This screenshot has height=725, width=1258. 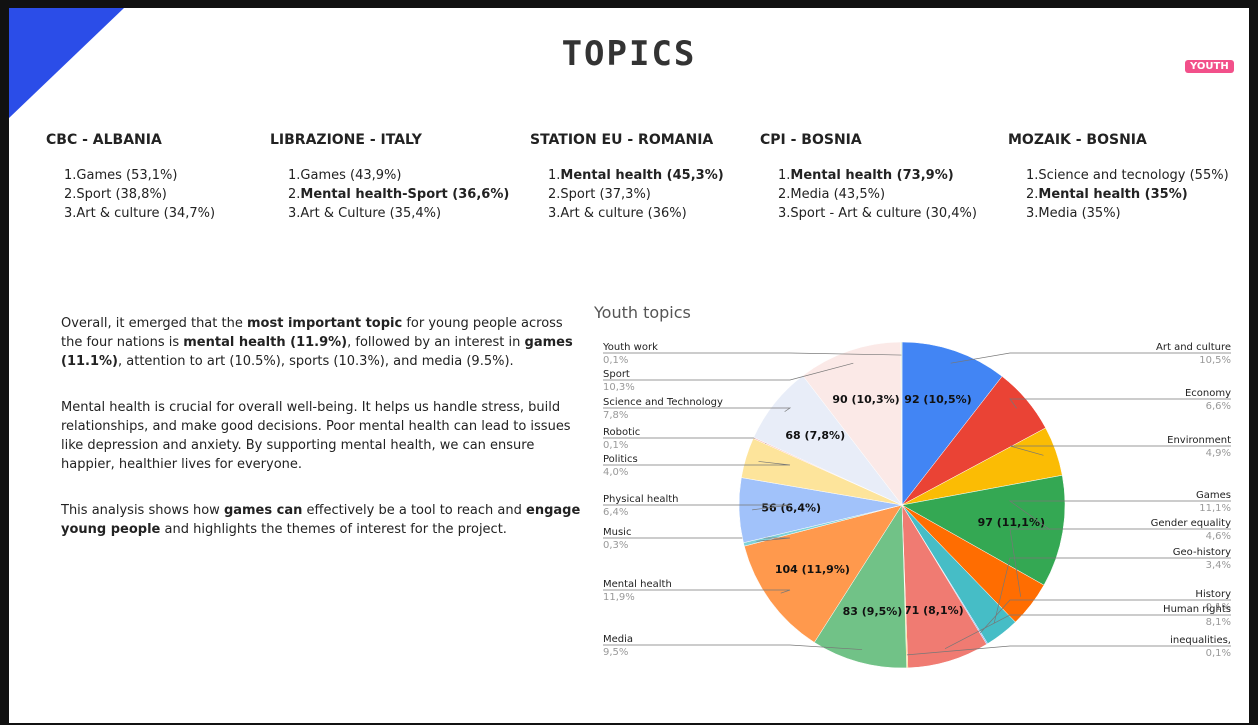 What do you see at coordinates (398, 175) in the screenshot?
I see `list-item: 1.Games (43,9%)` at bounding box center [398, 175].